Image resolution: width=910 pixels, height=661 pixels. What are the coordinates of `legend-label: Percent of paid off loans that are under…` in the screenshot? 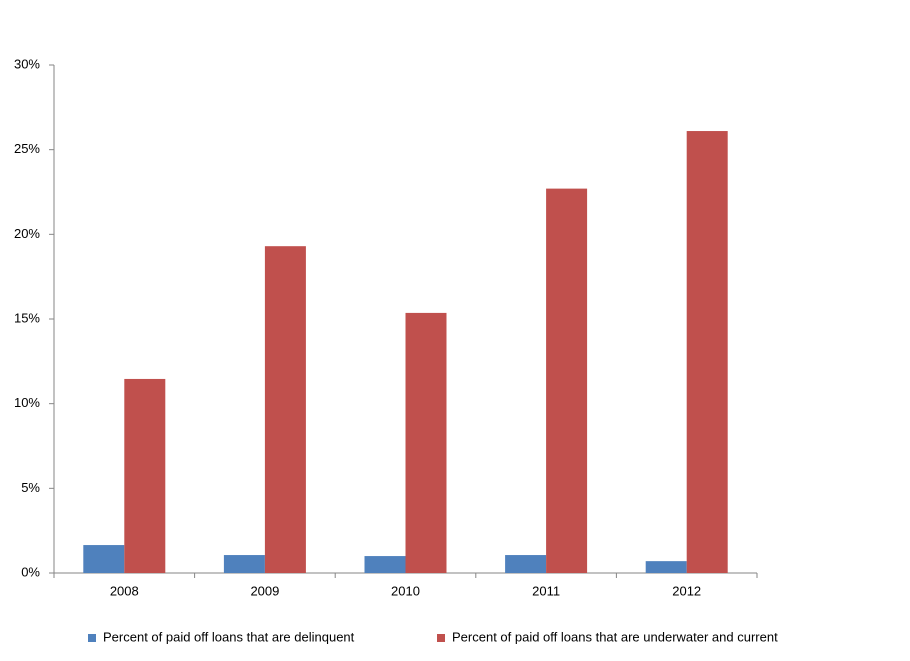 It's located at (615, 636).